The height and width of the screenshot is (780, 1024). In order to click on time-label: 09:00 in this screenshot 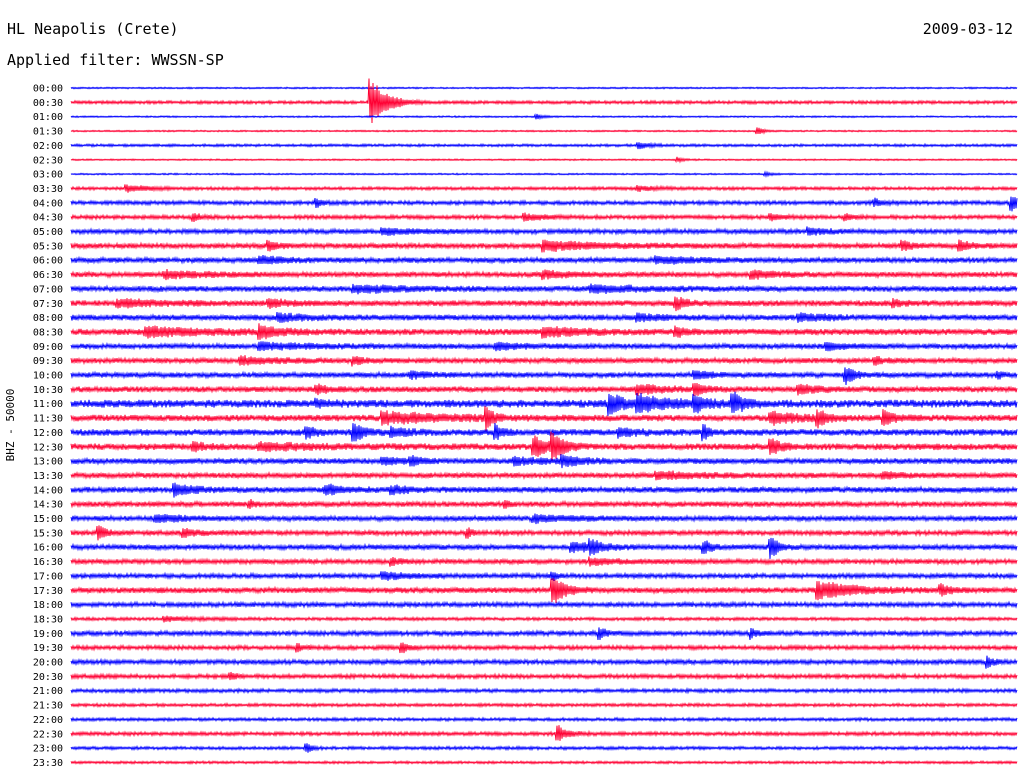, I will do `click(48, 347)`.